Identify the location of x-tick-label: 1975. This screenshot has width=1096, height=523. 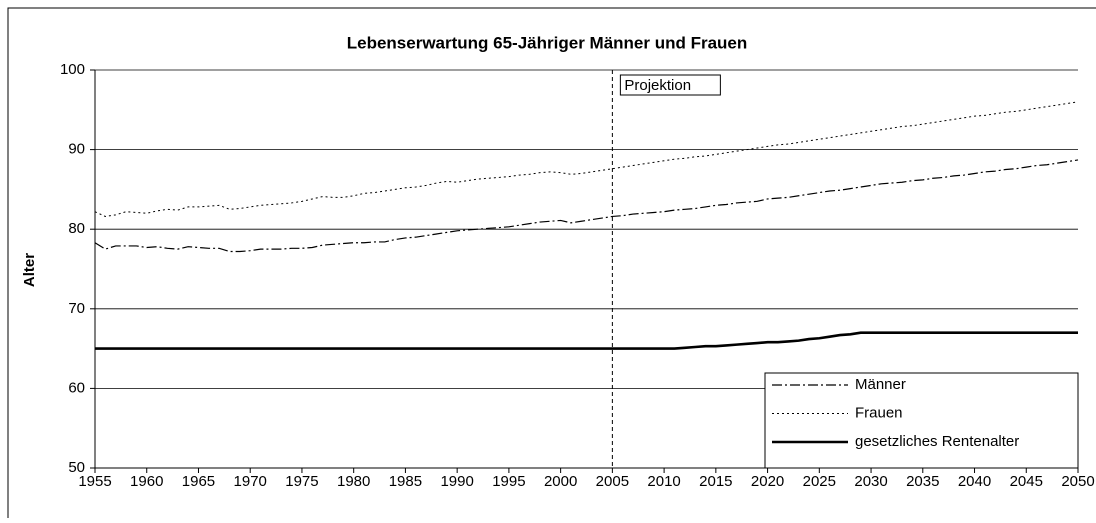
(301, 481).